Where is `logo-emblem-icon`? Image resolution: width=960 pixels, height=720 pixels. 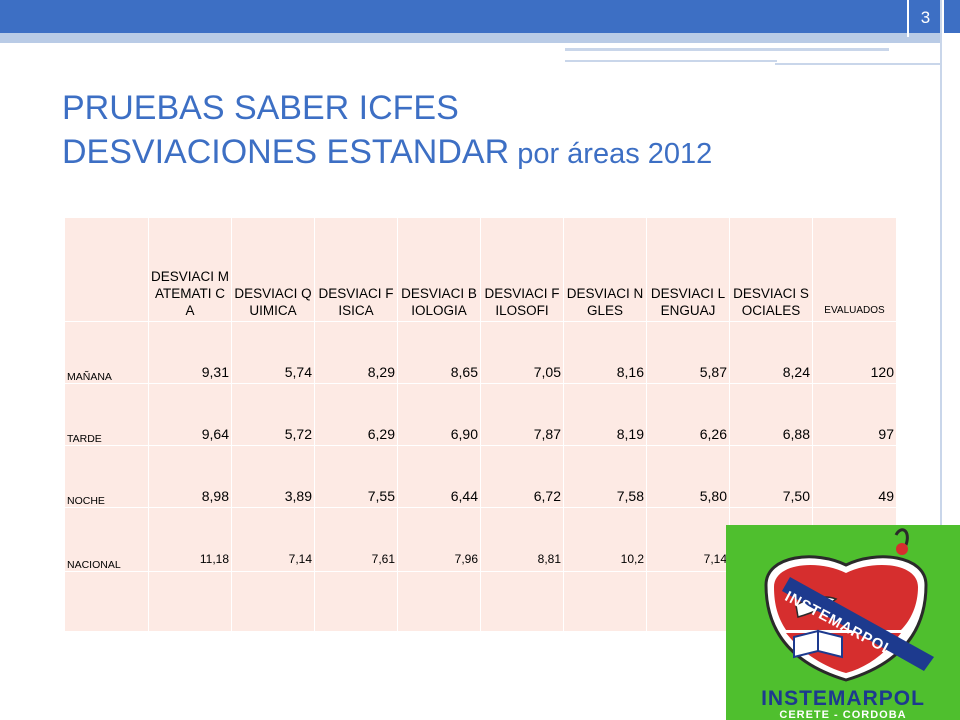 logo-emblem-icon is located at coordinates (849, 605).